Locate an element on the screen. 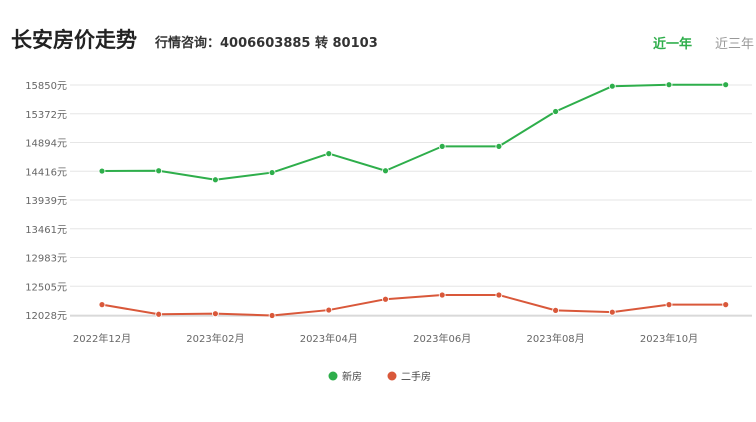  y-tick-label: 14416元 is located at coordinates (46, 172).